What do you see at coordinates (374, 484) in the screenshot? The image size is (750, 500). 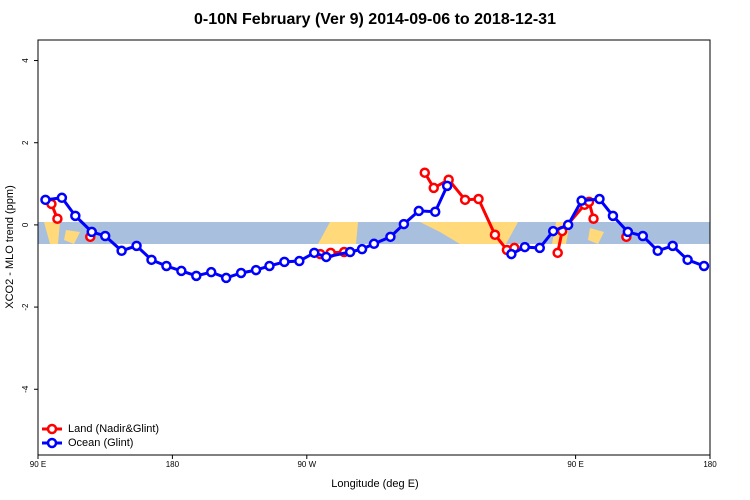 I see `x-axis-label: Longitude (deg E)` at bounding box center [374, 484].